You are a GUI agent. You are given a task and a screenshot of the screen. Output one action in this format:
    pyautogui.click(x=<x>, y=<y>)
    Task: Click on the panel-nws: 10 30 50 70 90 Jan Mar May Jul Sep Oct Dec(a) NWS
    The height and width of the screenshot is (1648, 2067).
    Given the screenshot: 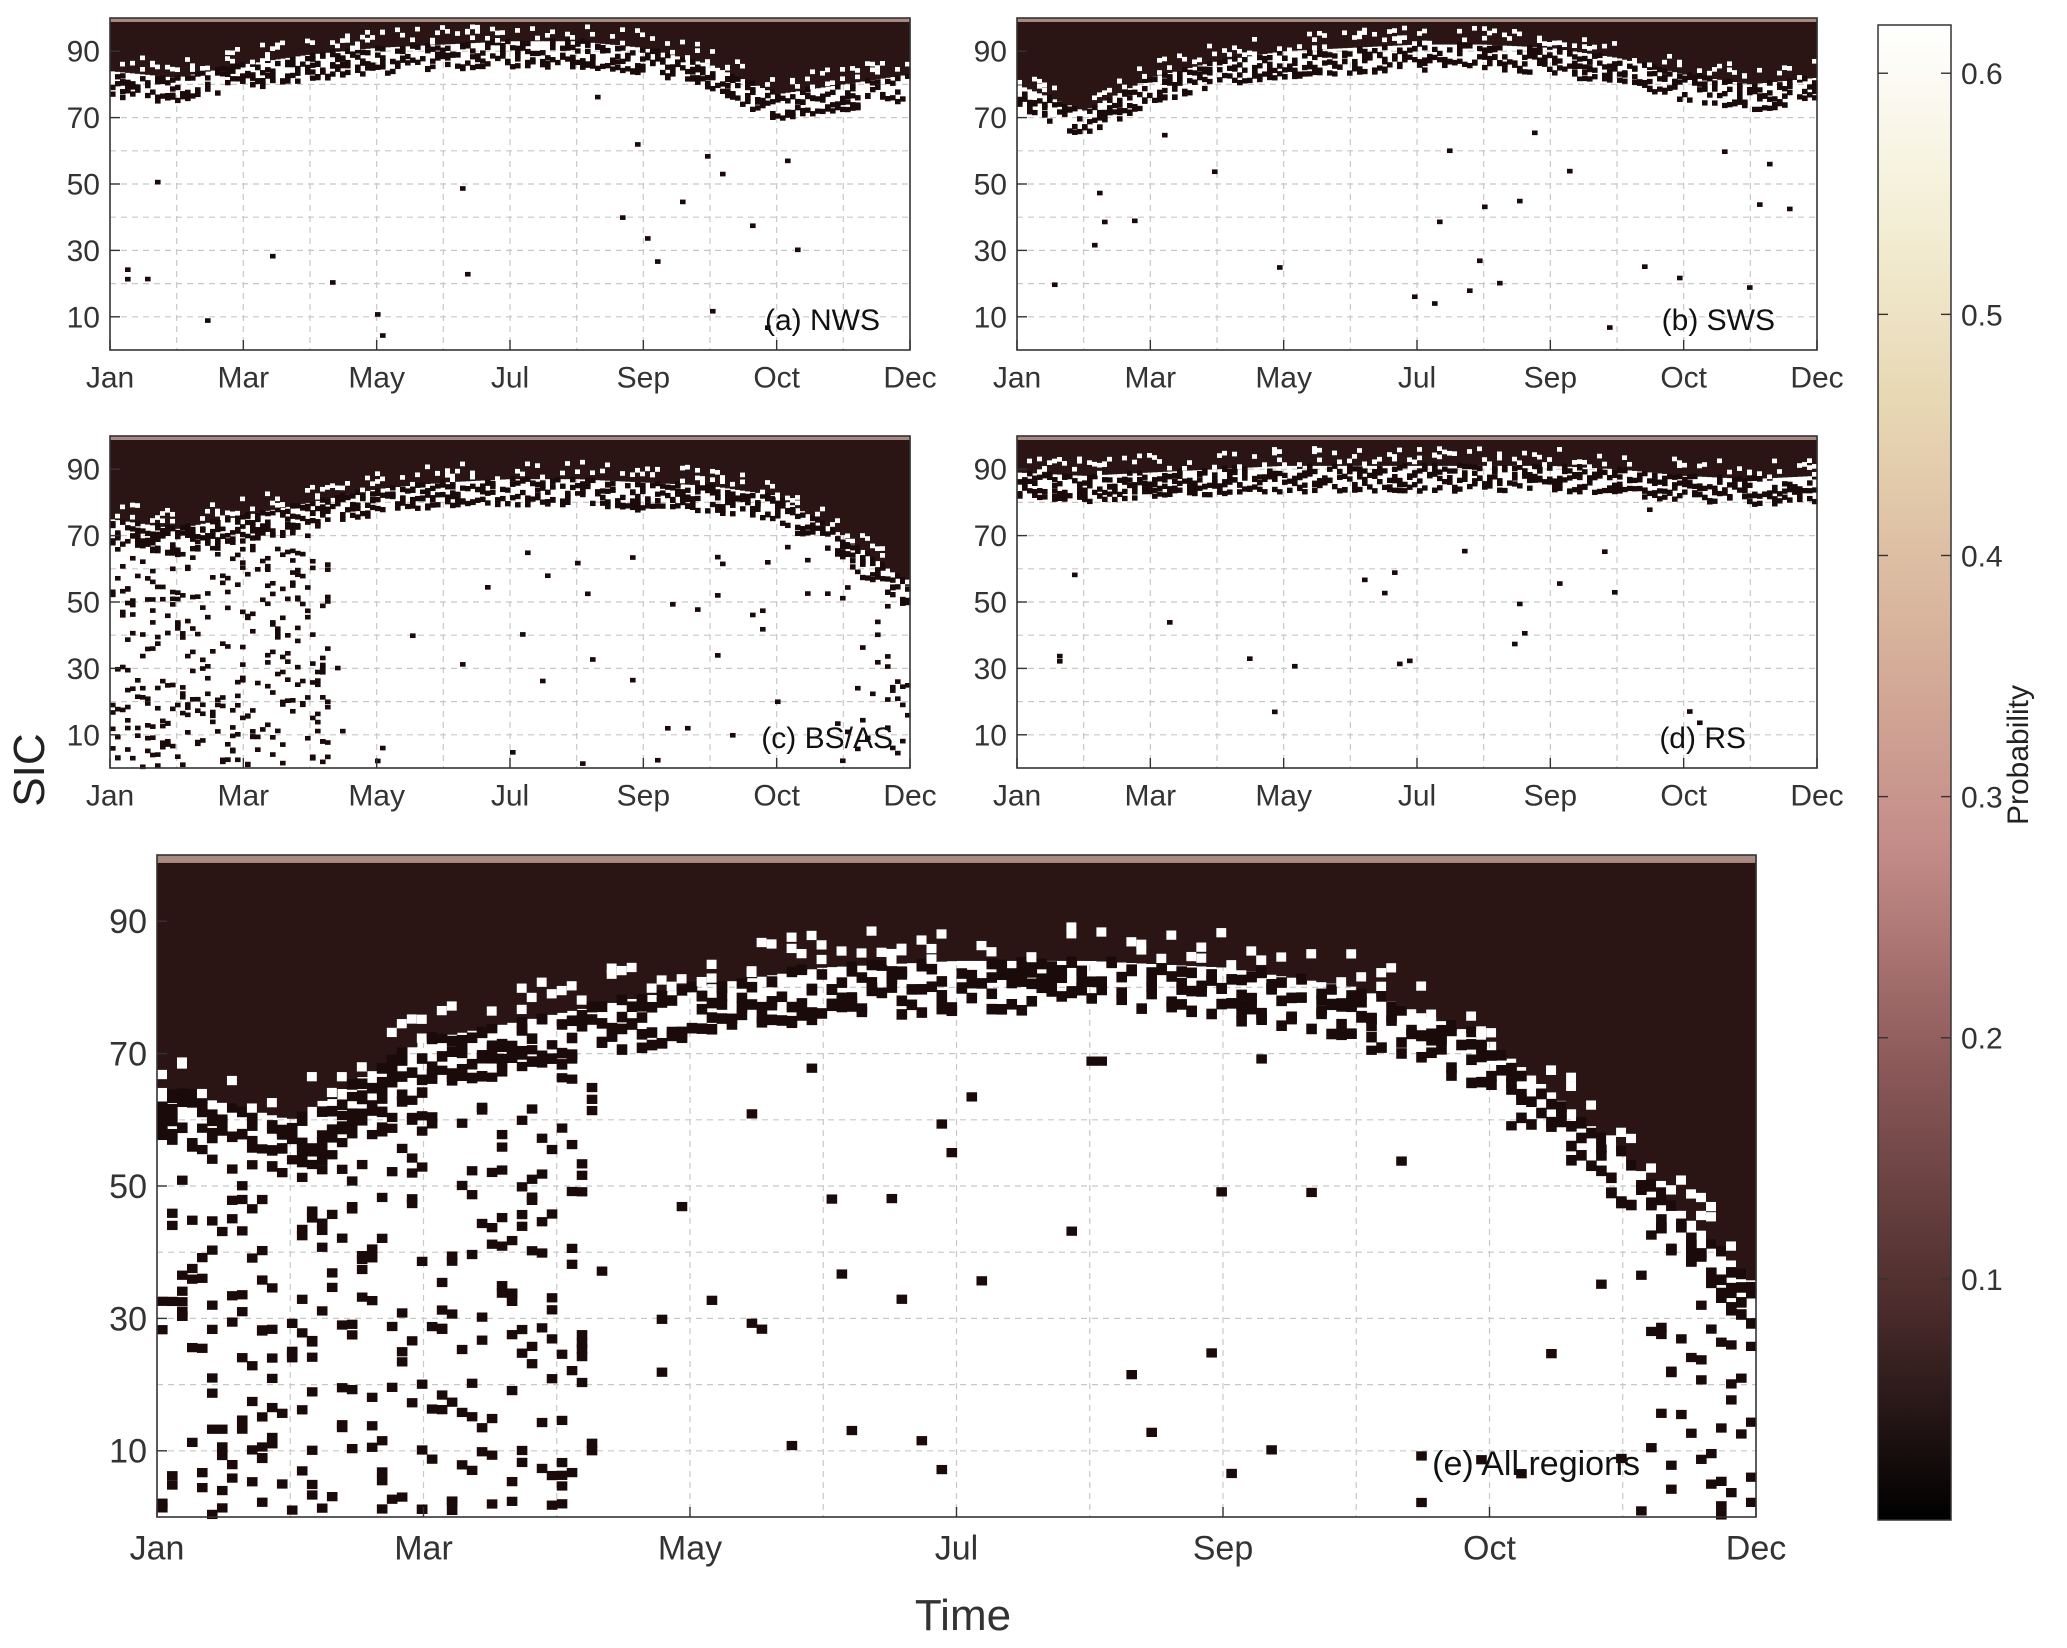 What is the action you would take?
    pyautogui.click(x=502, y=206)
    